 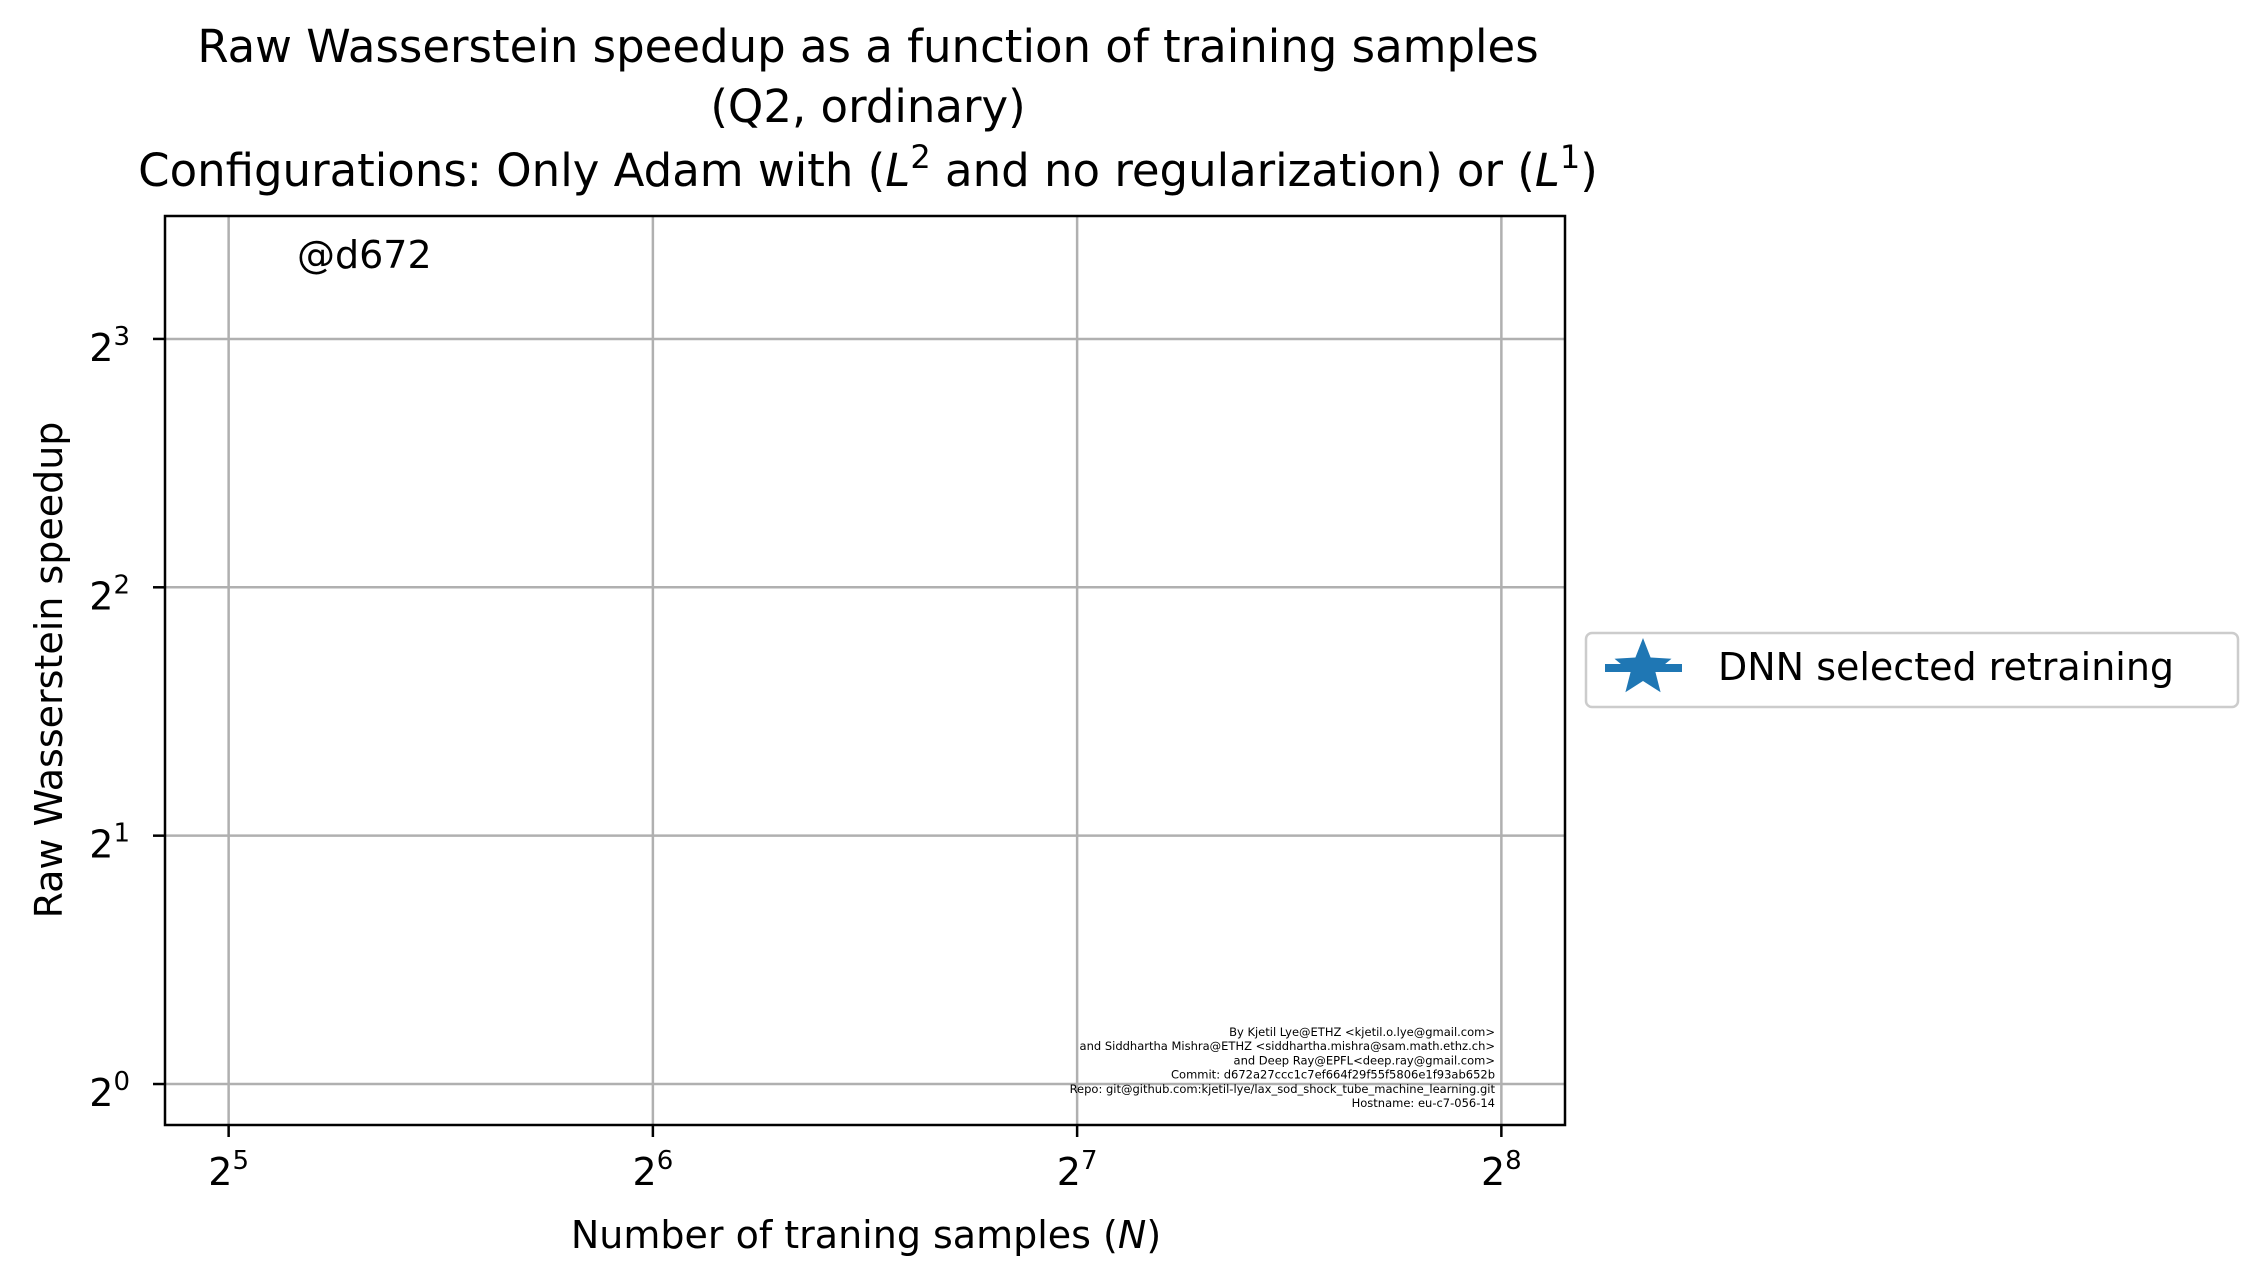 What do you see at coordinates (897, 170) in the screenshot?
I see `subtitle-l2-base: L` at bounding box center [897, 170].